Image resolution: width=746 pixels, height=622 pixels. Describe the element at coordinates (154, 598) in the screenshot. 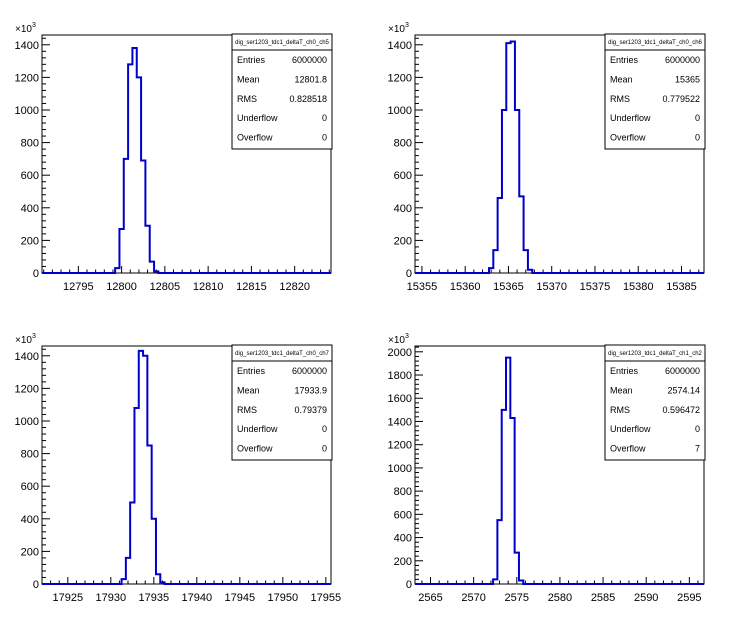

I see `x-tick-label: 17935` at that location.